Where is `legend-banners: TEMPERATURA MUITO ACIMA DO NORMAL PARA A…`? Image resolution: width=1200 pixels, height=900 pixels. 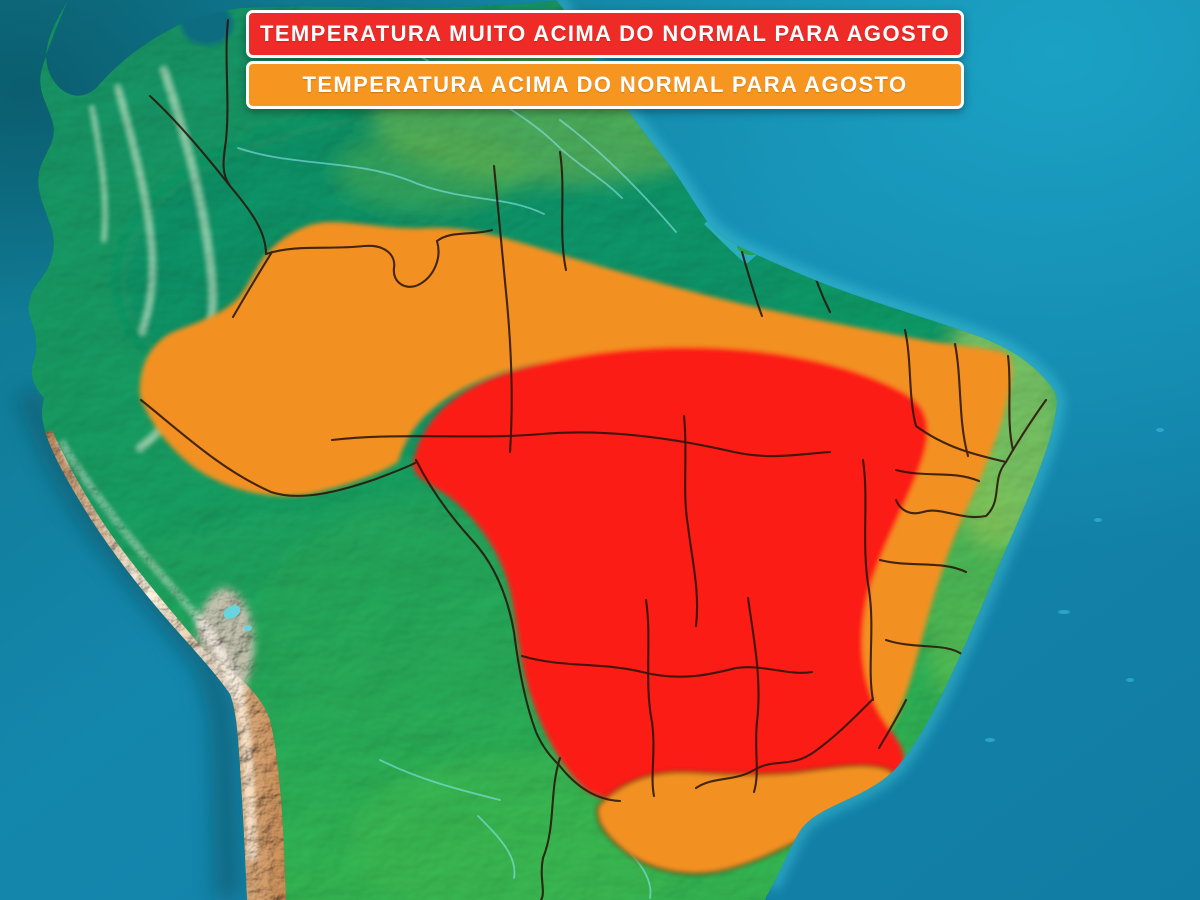
legend-banners: TEMPERATURA MUITO ACIMA DO NORMAL PARA A… is located at coordinates (605, 59).